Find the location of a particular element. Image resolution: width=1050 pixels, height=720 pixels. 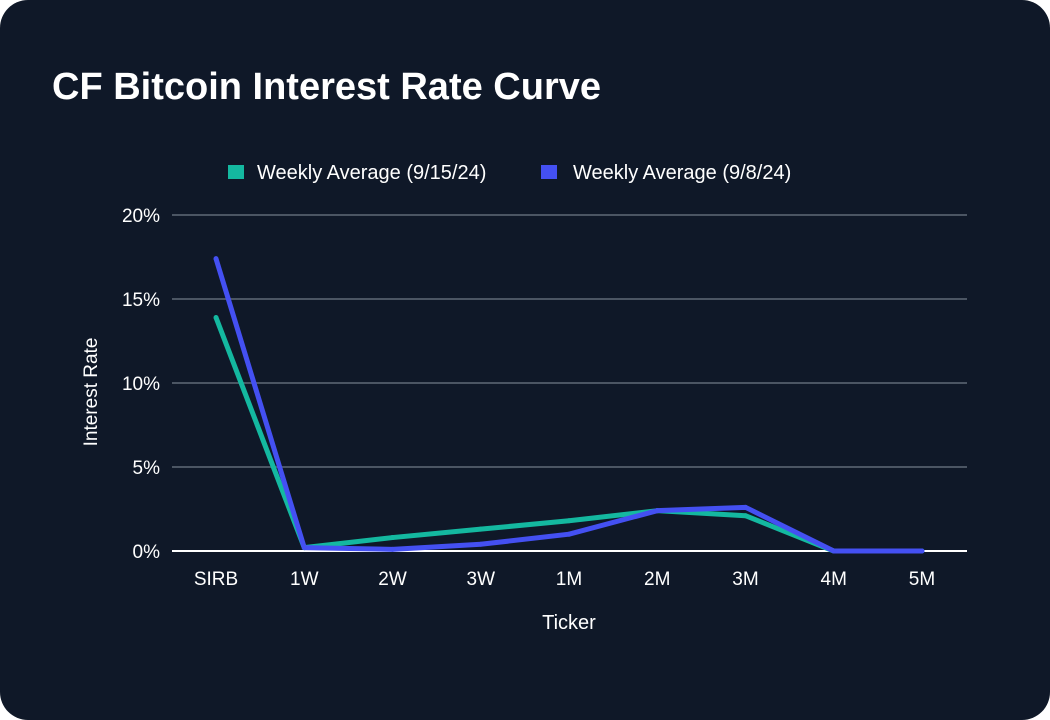

y-axis-label: Interest Rate is located at coordinates (91, 392).